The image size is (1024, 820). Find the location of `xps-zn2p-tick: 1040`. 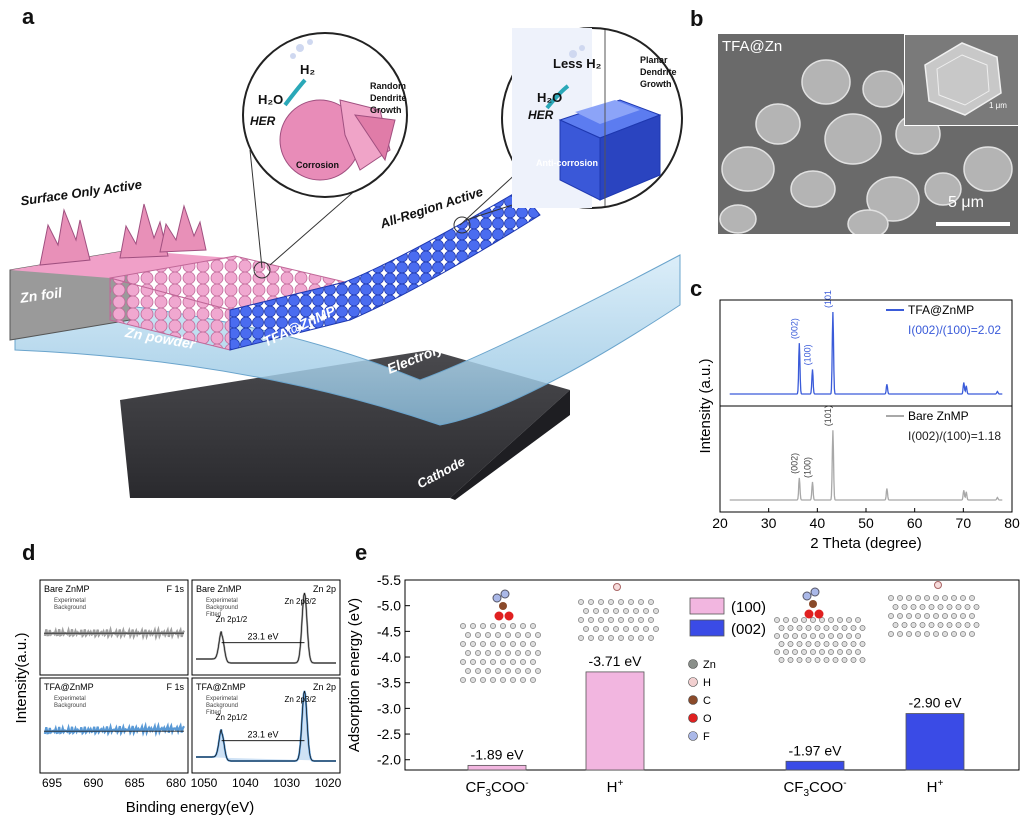

xps-zn2p-tick: 1040 is located at coordinates (245, 783).